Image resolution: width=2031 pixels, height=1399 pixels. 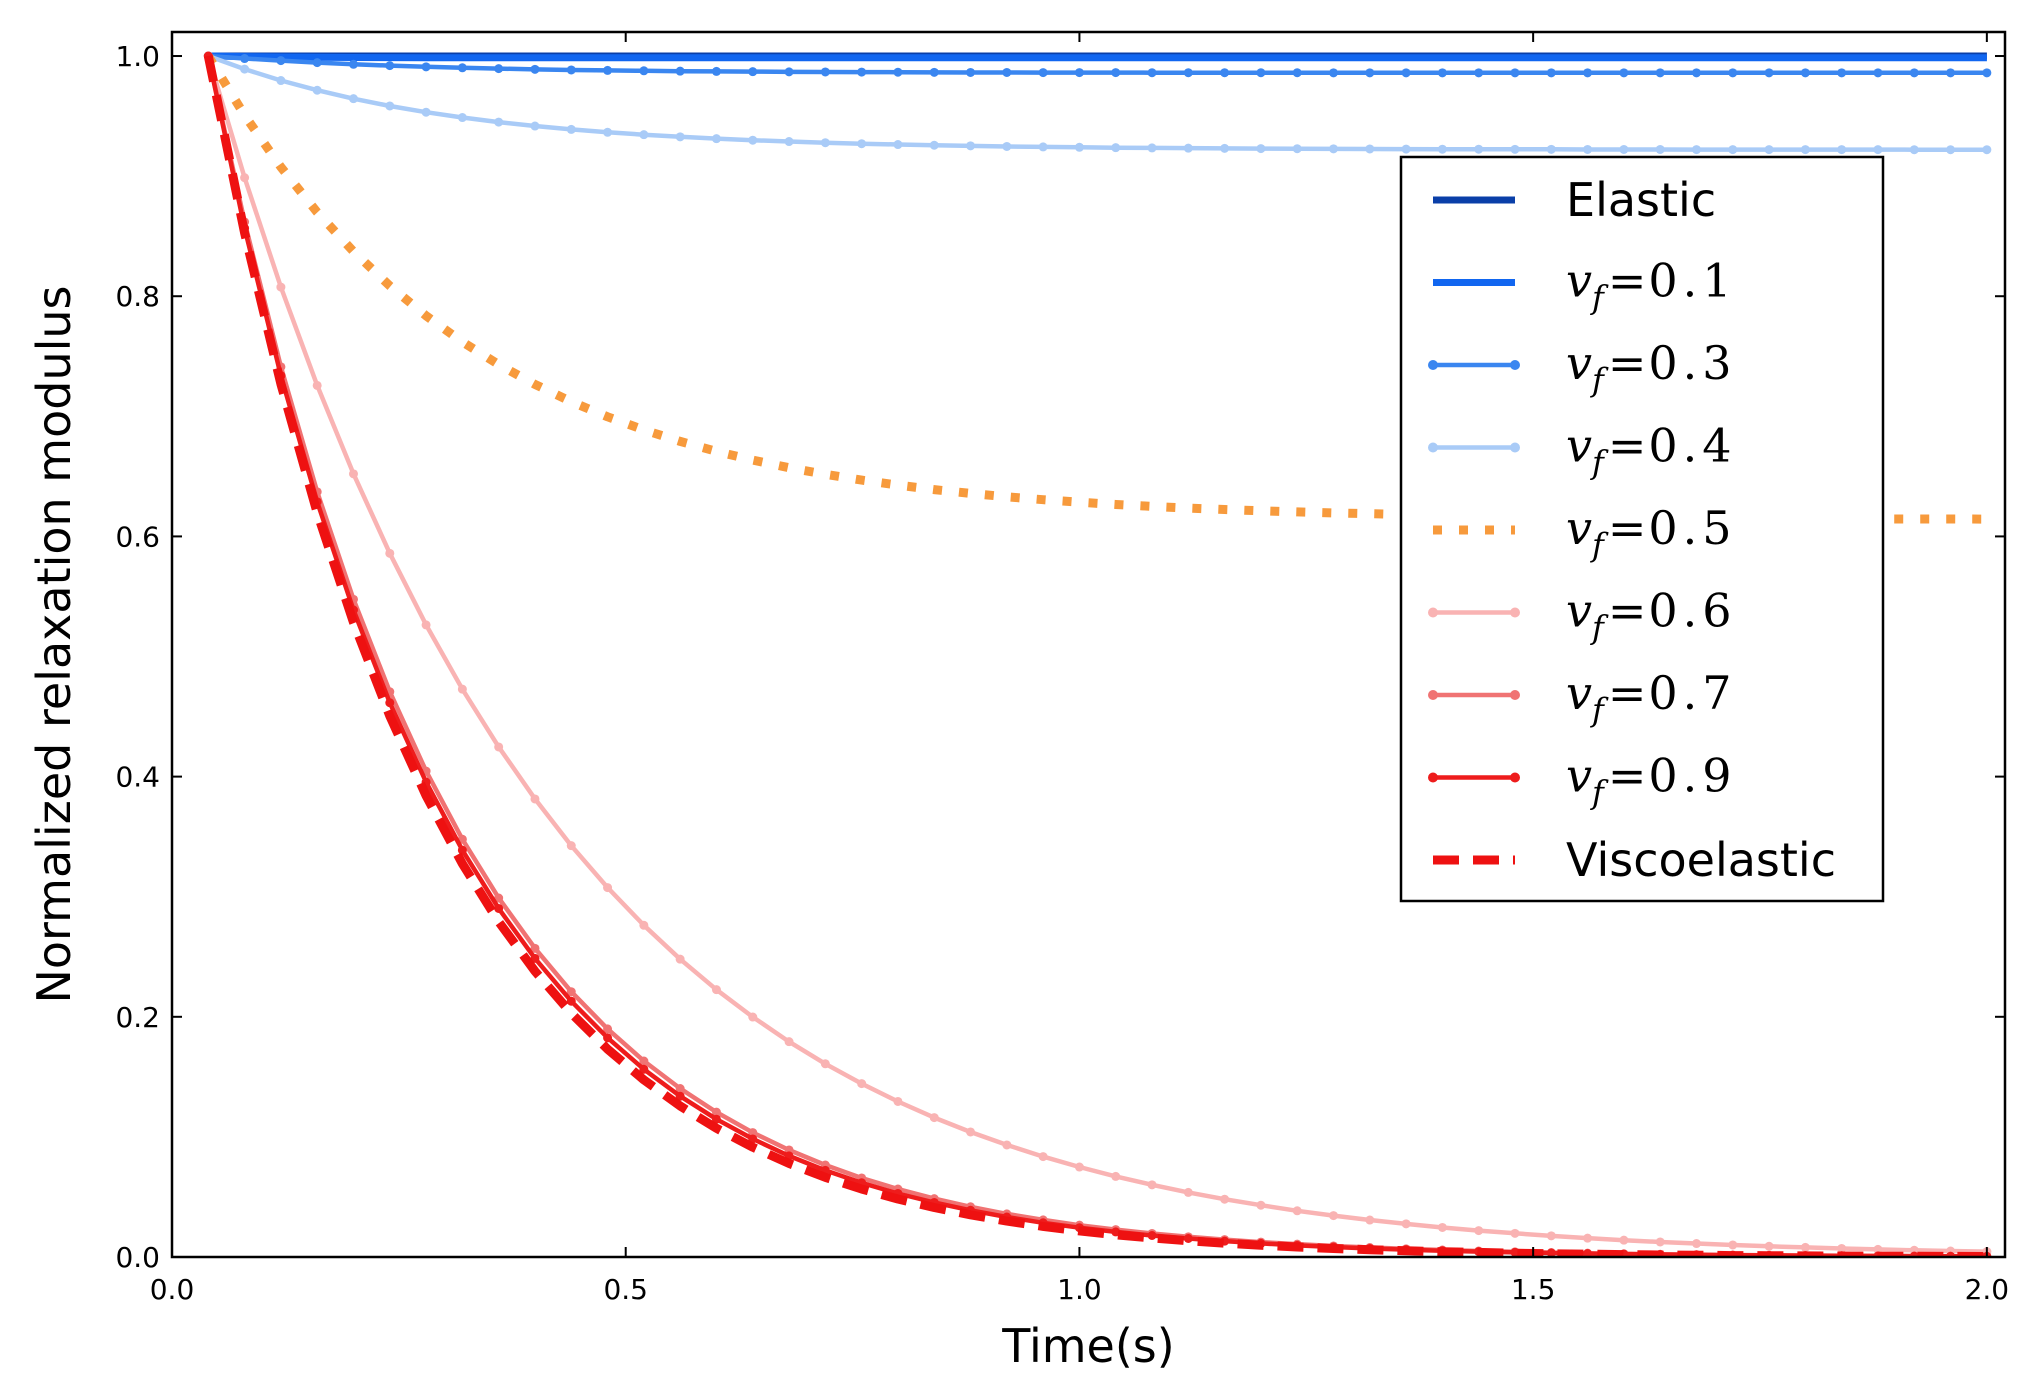 What do you see at coordinates (1651, 697) in the screenshot?
I see `legend-label: vf=0.7` at bounding box center [1651, 697].